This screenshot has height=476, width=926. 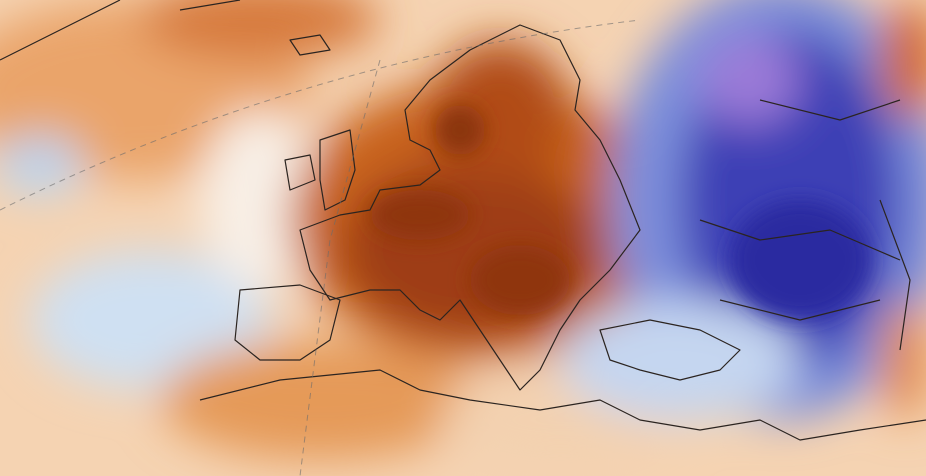 I want to click on iceland, so click(x=310, y=45).